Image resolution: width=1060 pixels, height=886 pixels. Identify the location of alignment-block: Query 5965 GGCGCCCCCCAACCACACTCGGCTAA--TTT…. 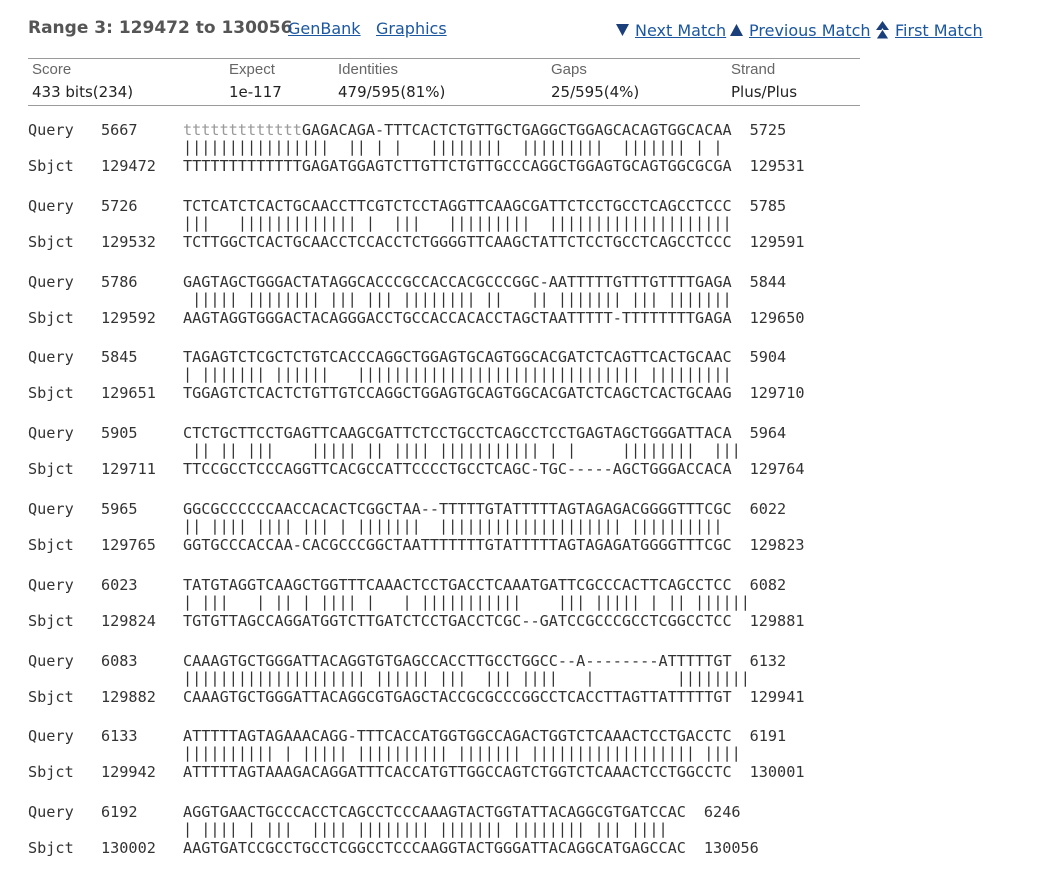
(533, 535).